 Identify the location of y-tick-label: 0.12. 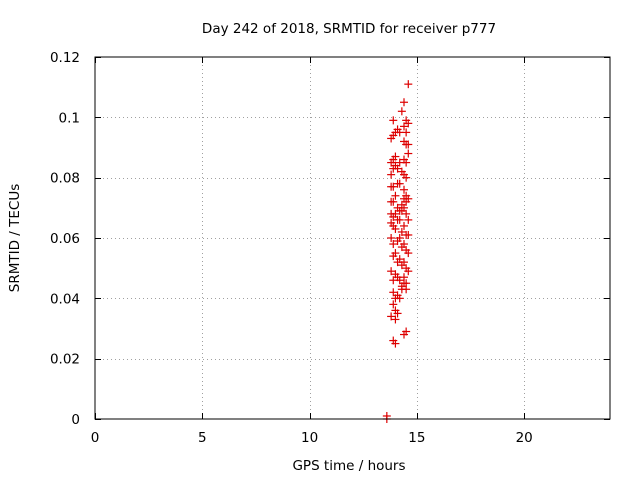
(65, 58).